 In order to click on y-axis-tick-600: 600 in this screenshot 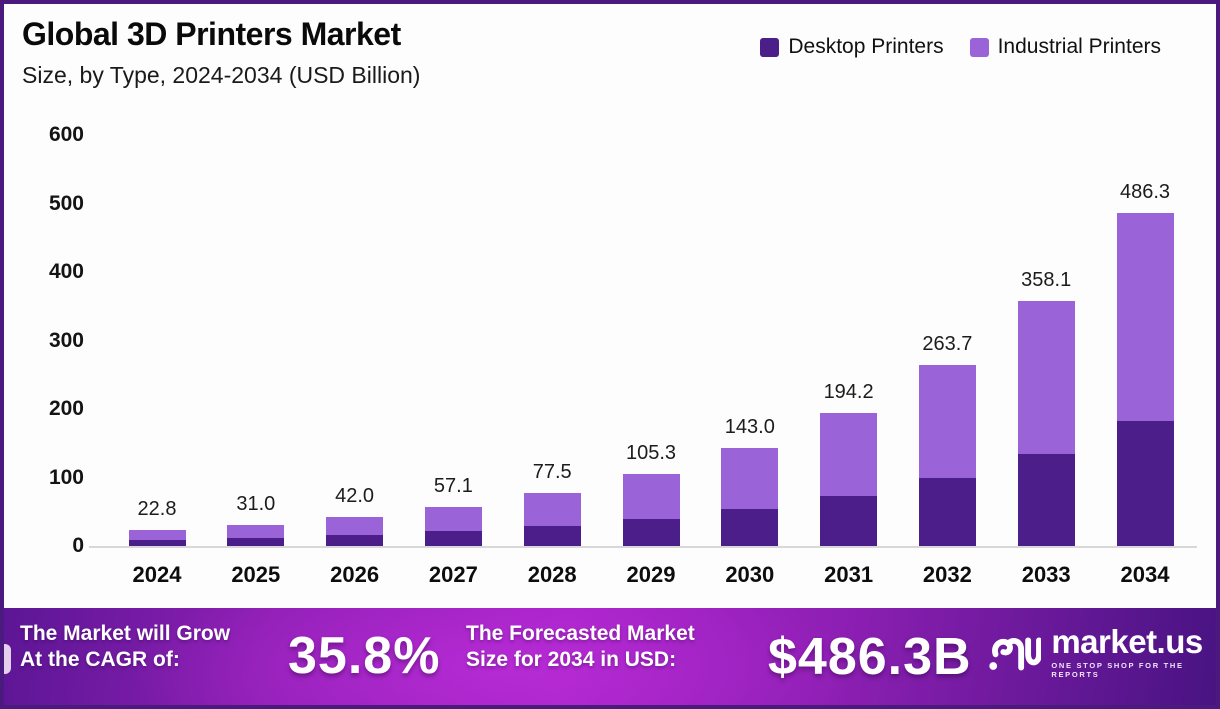, I will do `click(66, 134)`.